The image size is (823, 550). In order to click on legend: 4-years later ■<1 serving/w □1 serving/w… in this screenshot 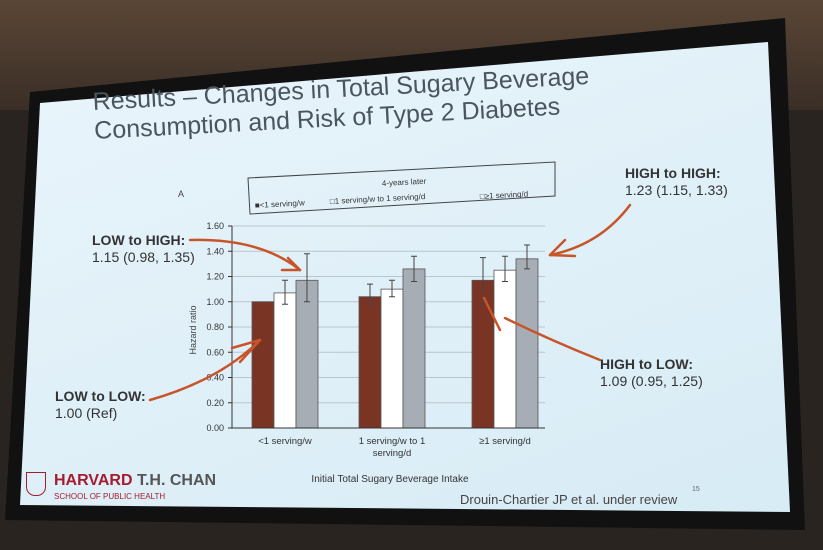, I will do `click(401, 188)`.